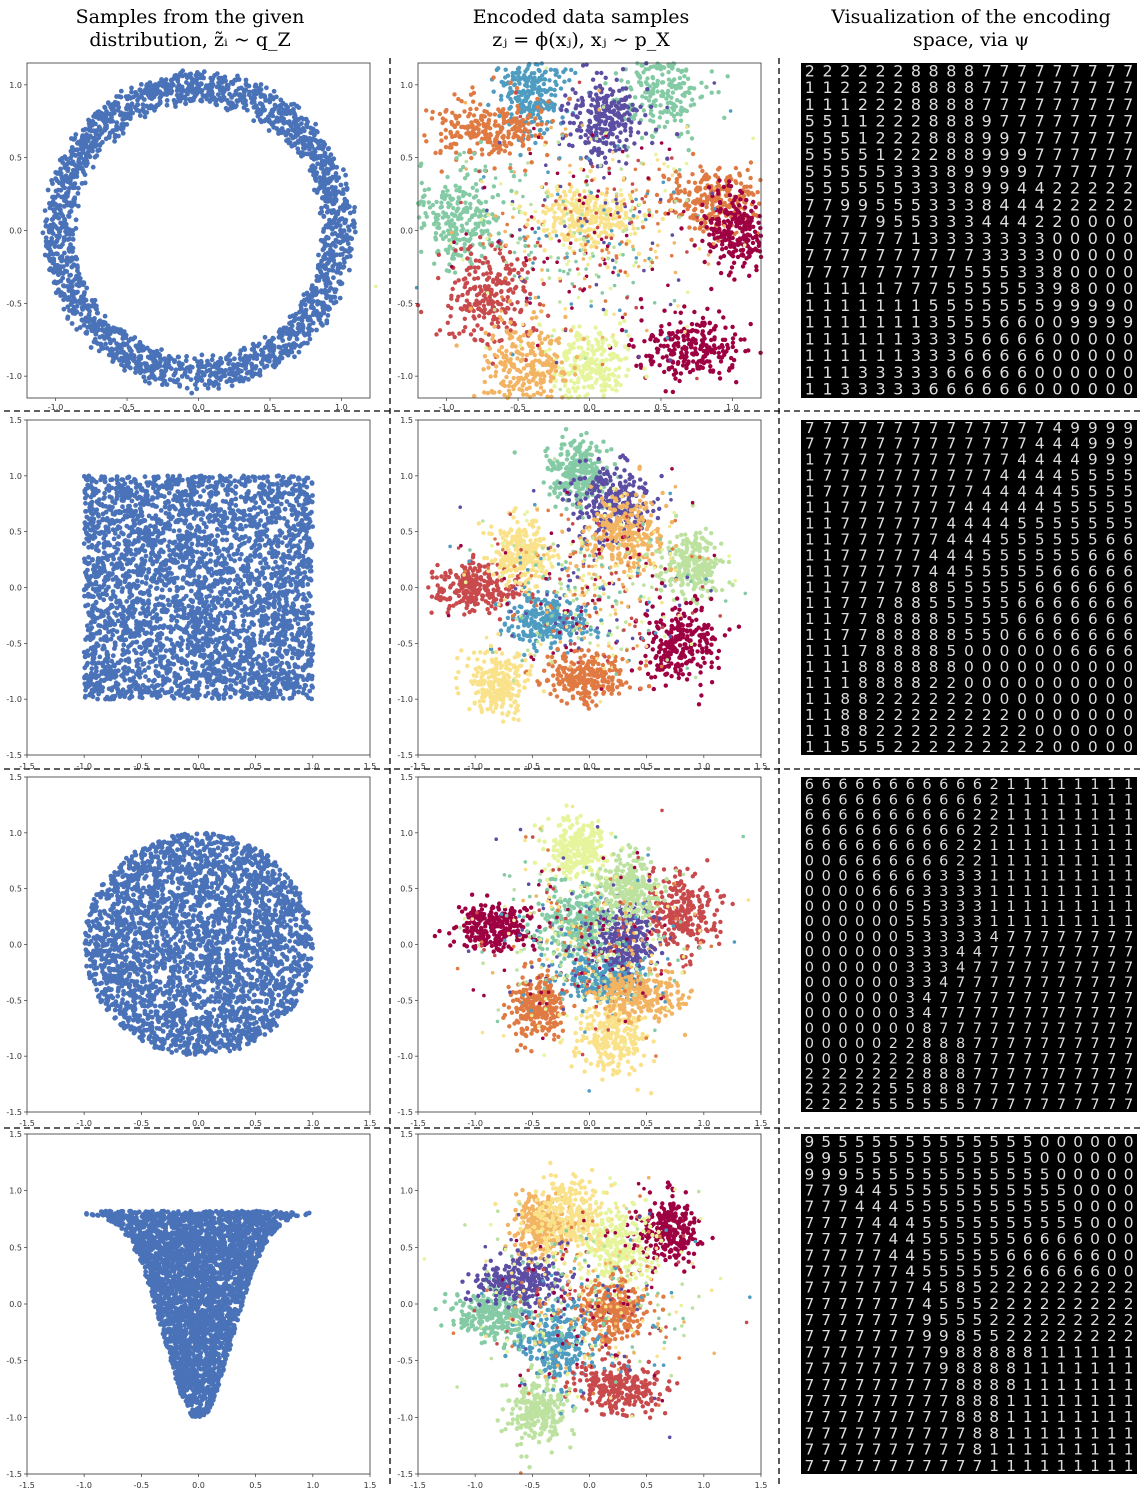 The height and width of the screenshot is (1491, 1148). I want to click on column-heading-line: zⱼ = ϕ(xⱼ), xⱼ ~ p_X, so click(581, 40).